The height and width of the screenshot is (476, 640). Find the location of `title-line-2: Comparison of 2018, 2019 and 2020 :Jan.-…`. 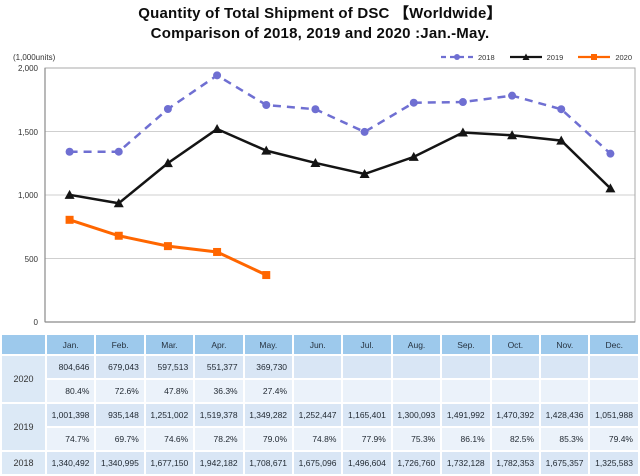

title-line-2: Comparison of 2018, 2019 and 2020 :Jan.-… is located at coordinates (320, 33).